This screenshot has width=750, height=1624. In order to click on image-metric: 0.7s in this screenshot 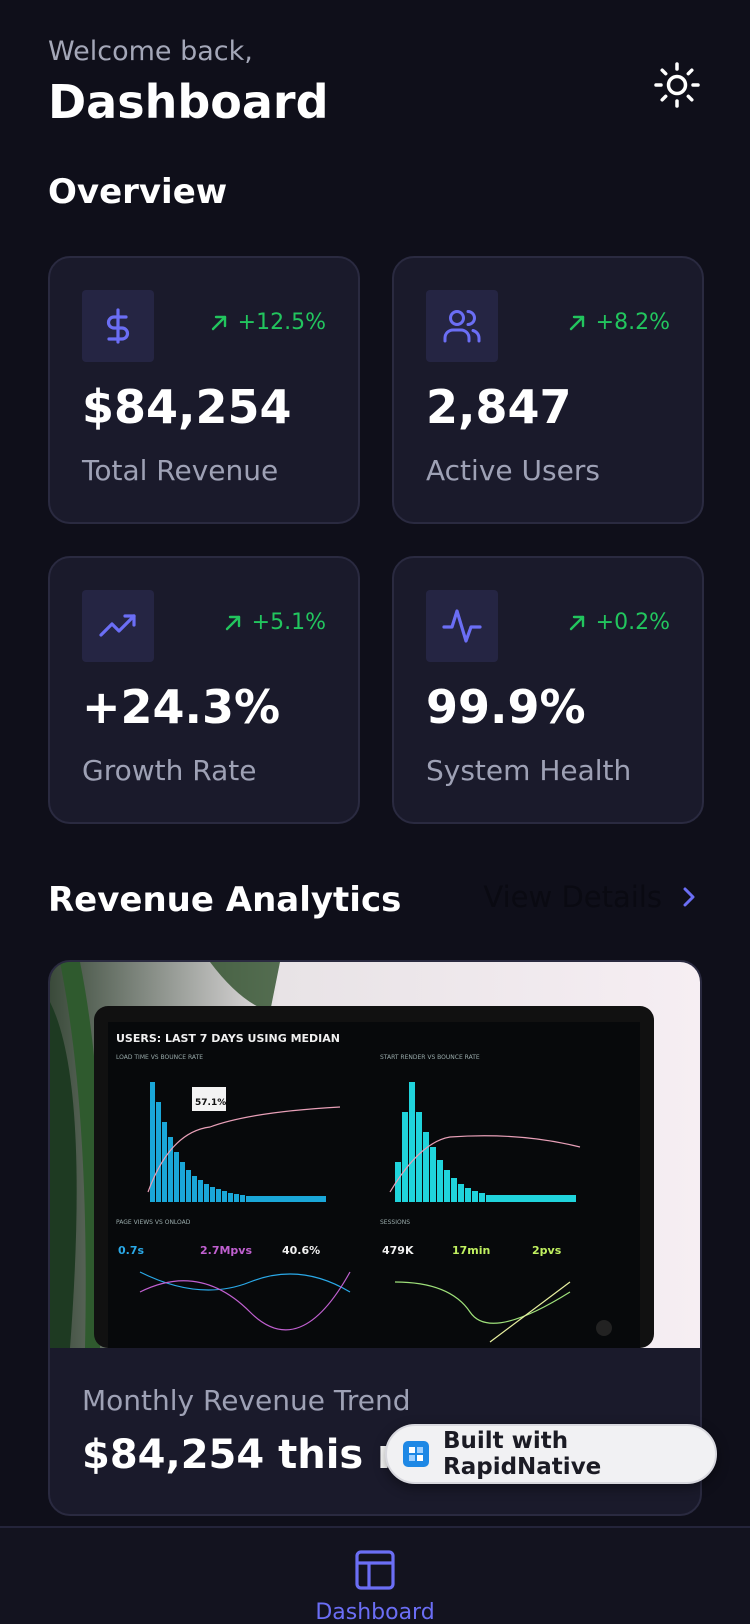, I will do `click(131, 1250)`.